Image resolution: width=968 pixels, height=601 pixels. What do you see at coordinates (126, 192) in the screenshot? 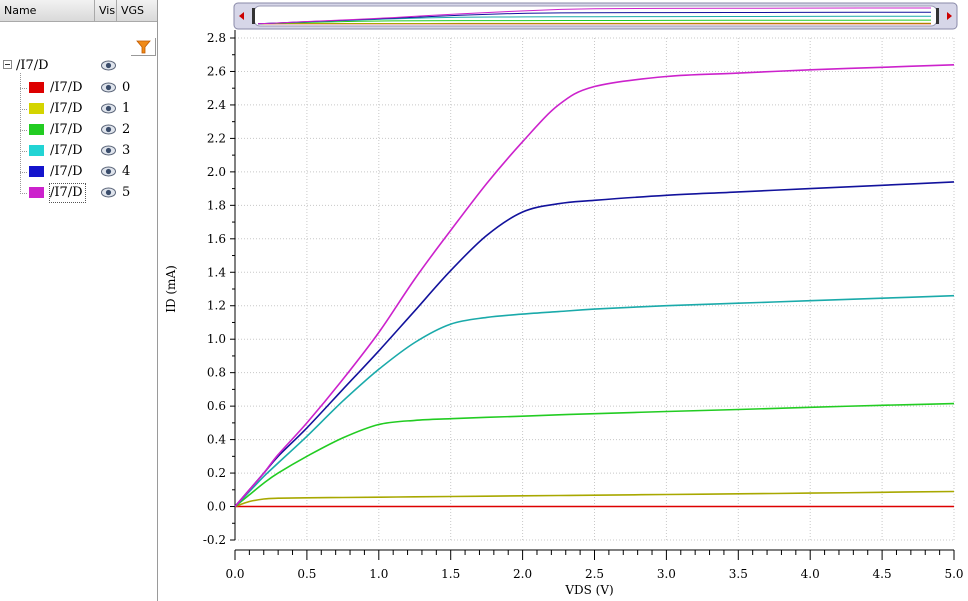
I see `signal-vgs-value: 5` at bounding box center [126, 192].